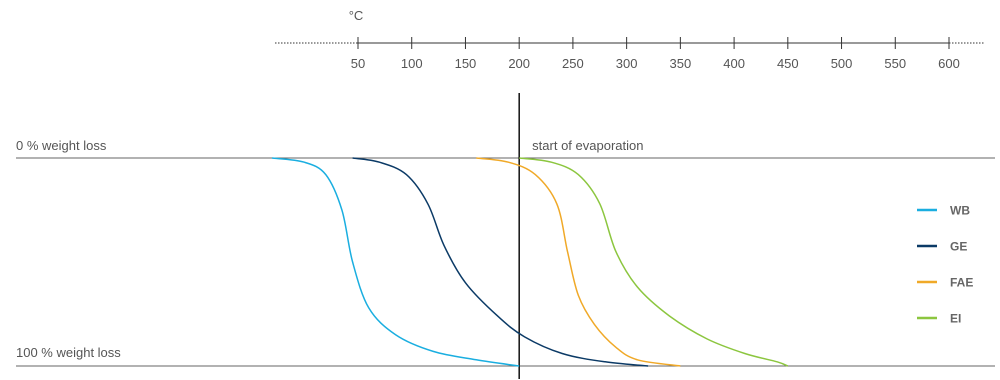  I want to click on axis-unit-label: °C, so click(356, 15).